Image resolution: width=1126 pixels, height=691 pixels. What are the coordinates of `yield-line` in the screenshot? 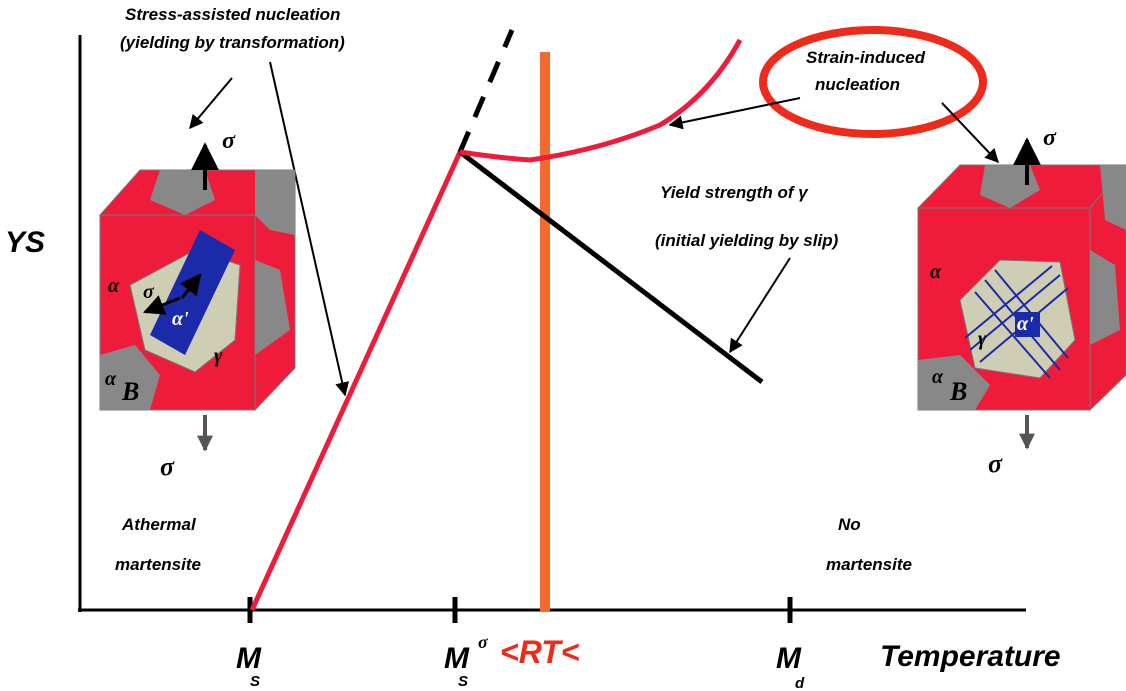 It's located at (611, 267).